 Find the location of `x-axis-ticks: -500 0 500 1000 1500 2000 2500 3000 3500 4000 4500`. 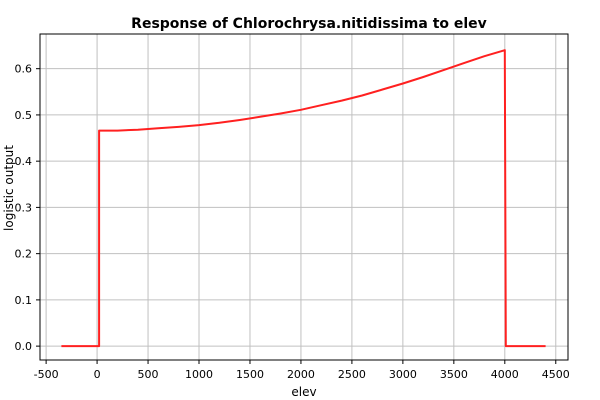

x-axis-ticks: -500 0 500 1000 1500 2000 2500 3000 3500 4000 4500 is located at coordinates (302, 370).